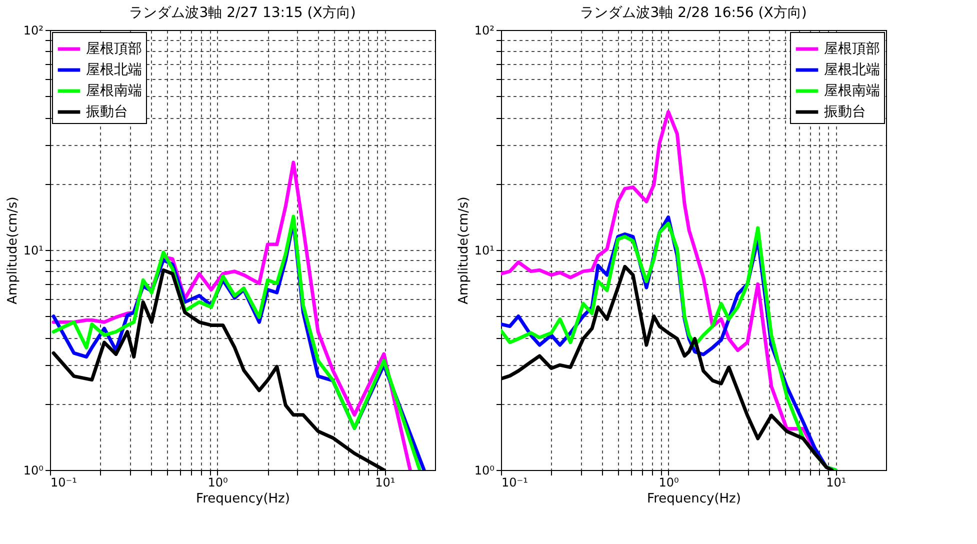 The width and height of the screenshot is (977, 544). What do you see at coordinates (242, 13) in the screenshot?
I see `chart-title: ランダム波3軸 2/27 13:15 (X方向)` at bounding box center [242, 13].